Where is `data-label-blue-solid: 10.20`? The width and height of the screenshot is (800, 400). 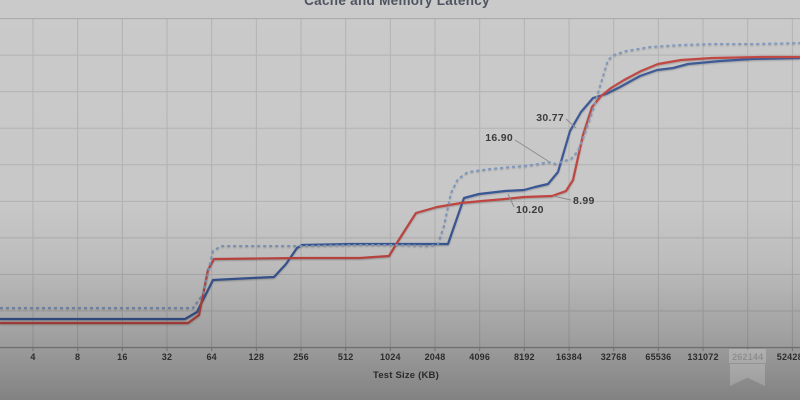
data-label-blue-solid: 10.20 is located at coordinates (530, 210).